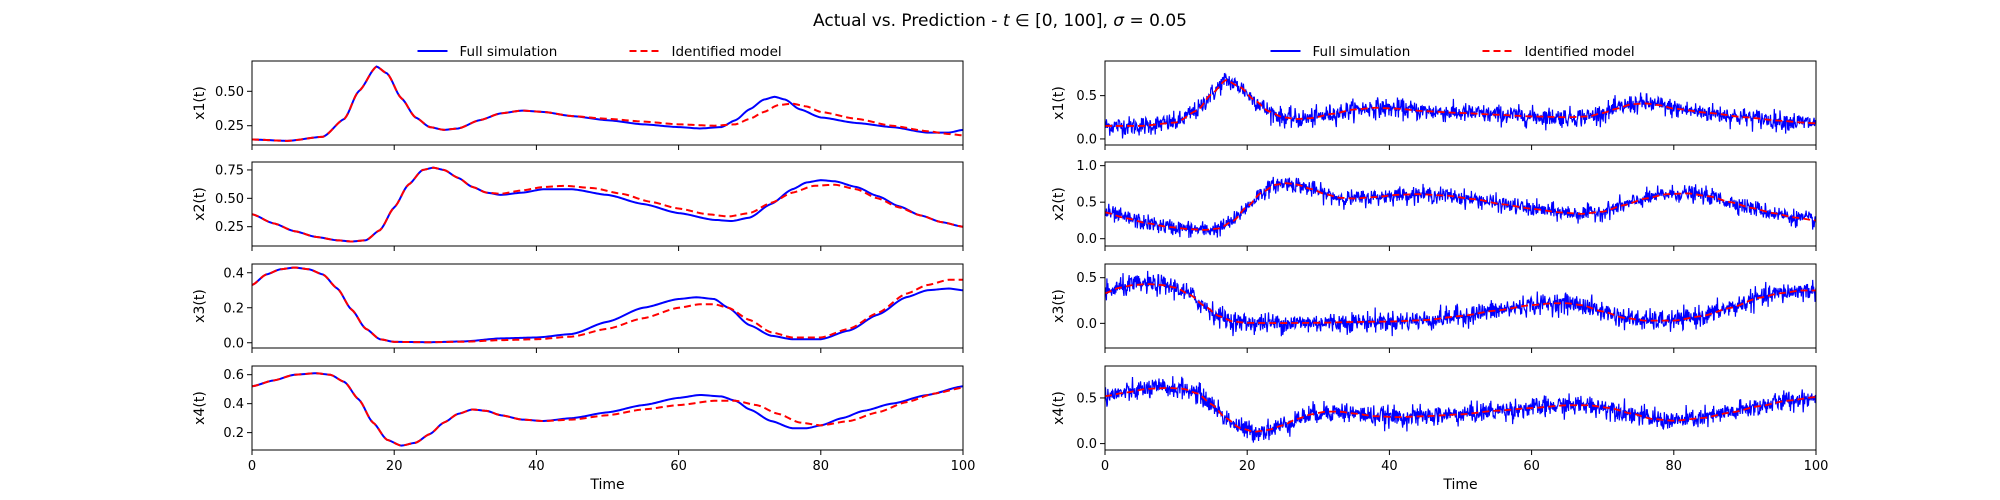 This screenshot has width=2000, height=500. Describe the element at coordinates (233, 375) in the screenshot. I see `y-tick-label: 0.6` at that location.